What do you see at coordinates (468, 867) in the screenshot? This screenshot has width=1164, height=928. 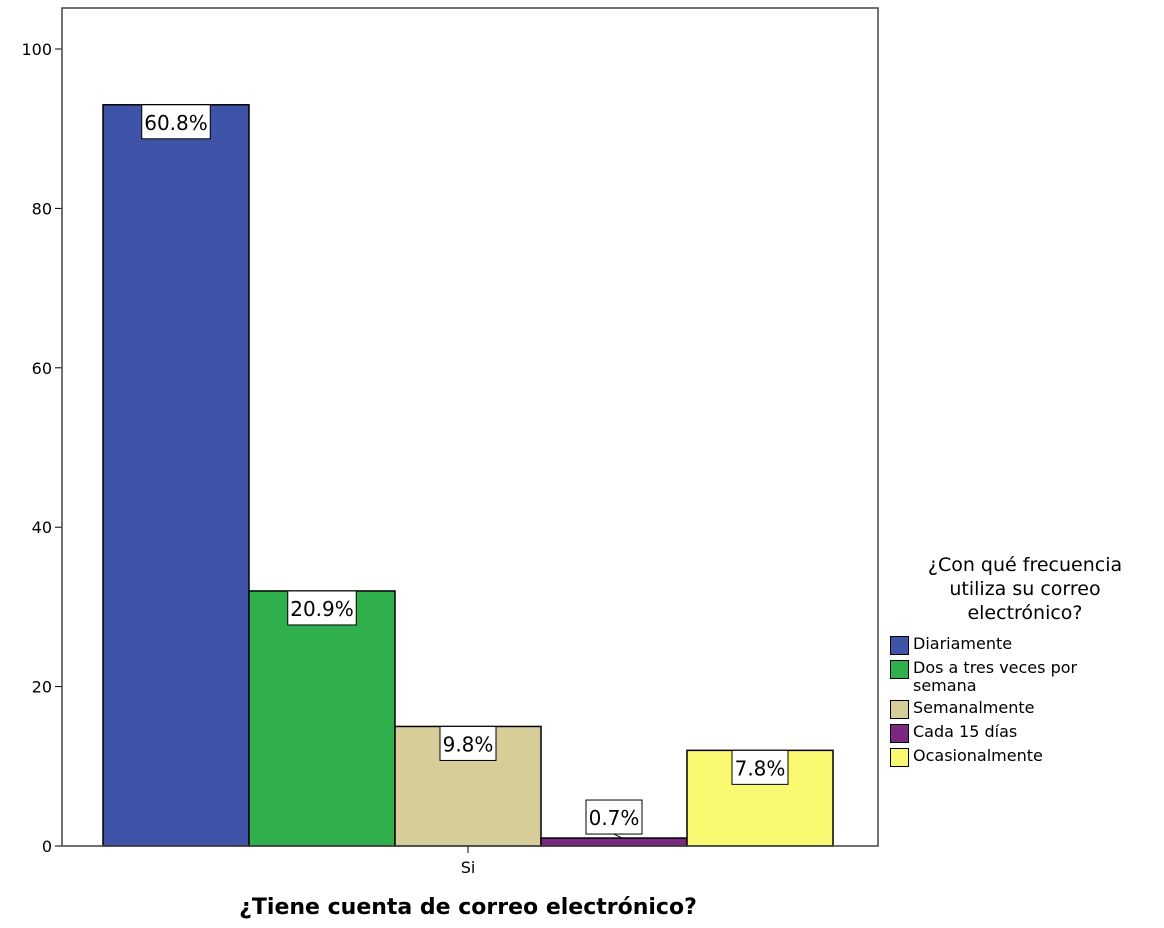 I see `x-category-label: Si` at bounding box center [468, 867].